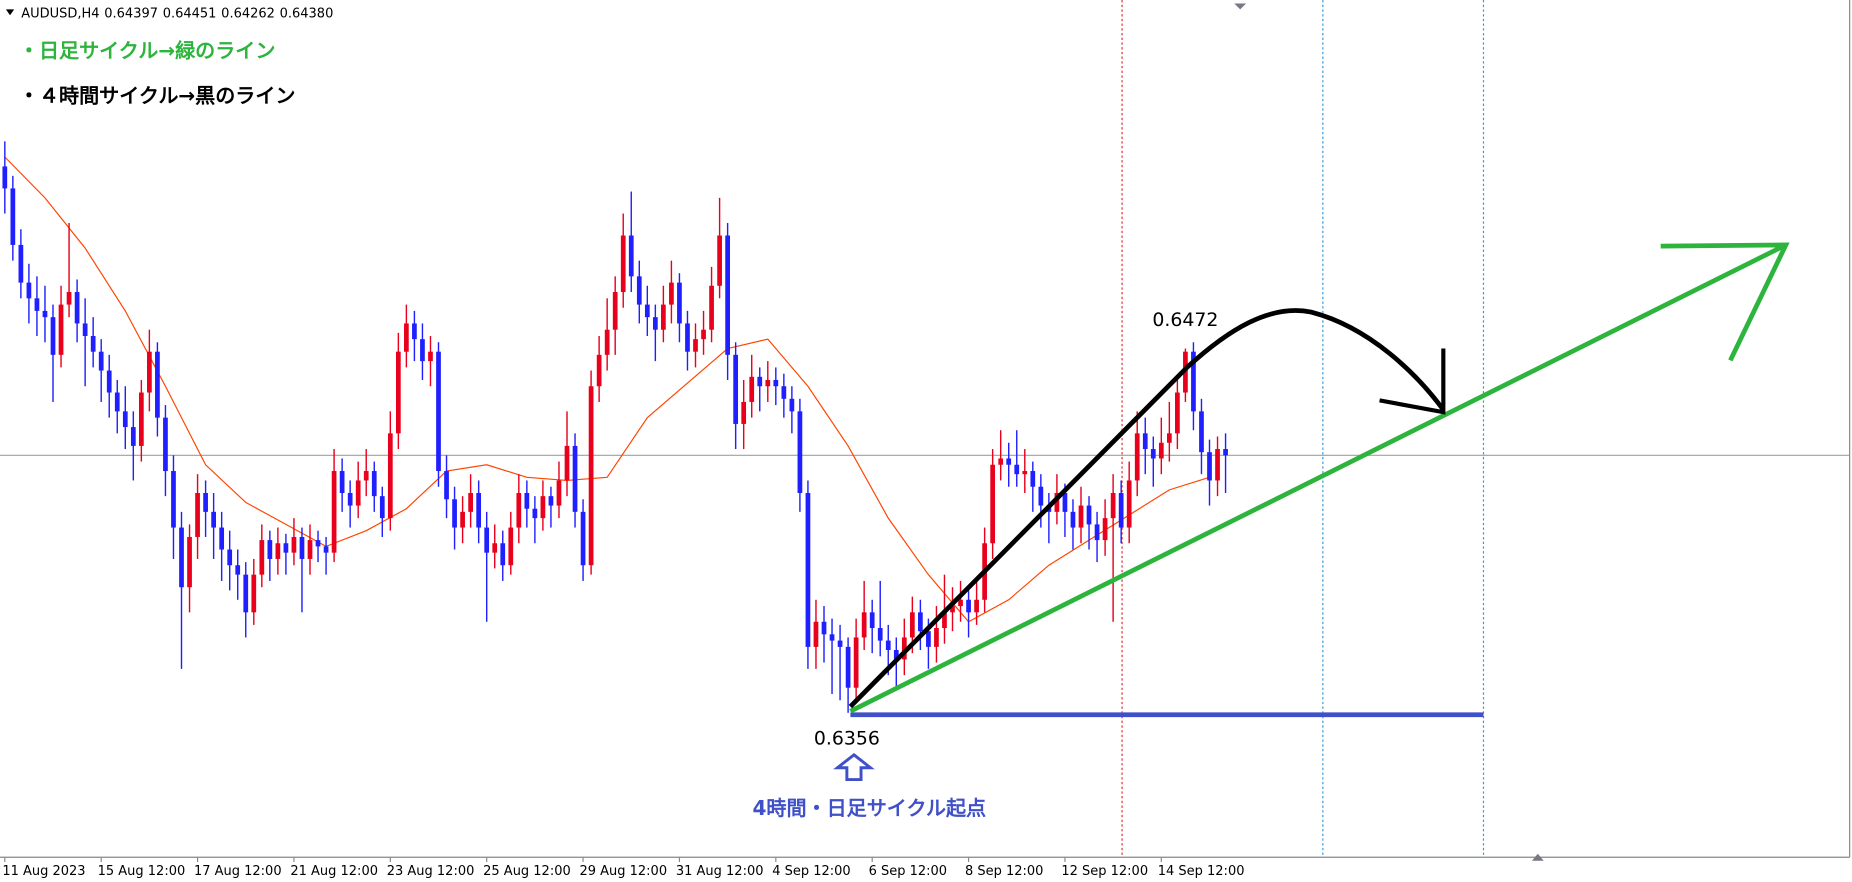 This screenshot has width=1852, height=882. Describe the element at coordinates (1412, 381) in the screenshot. I see `4h-cycle-arrowhead` at that location.